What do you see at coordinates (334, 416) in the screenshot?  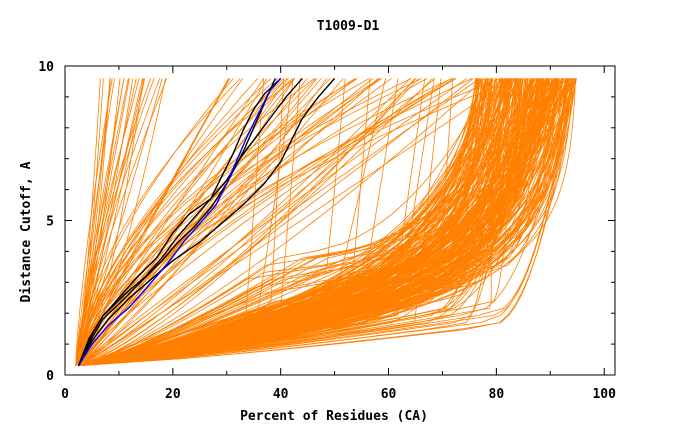 I see `x-axis-label: Percent of Residues (CA)` at bounding box center [334, 416].